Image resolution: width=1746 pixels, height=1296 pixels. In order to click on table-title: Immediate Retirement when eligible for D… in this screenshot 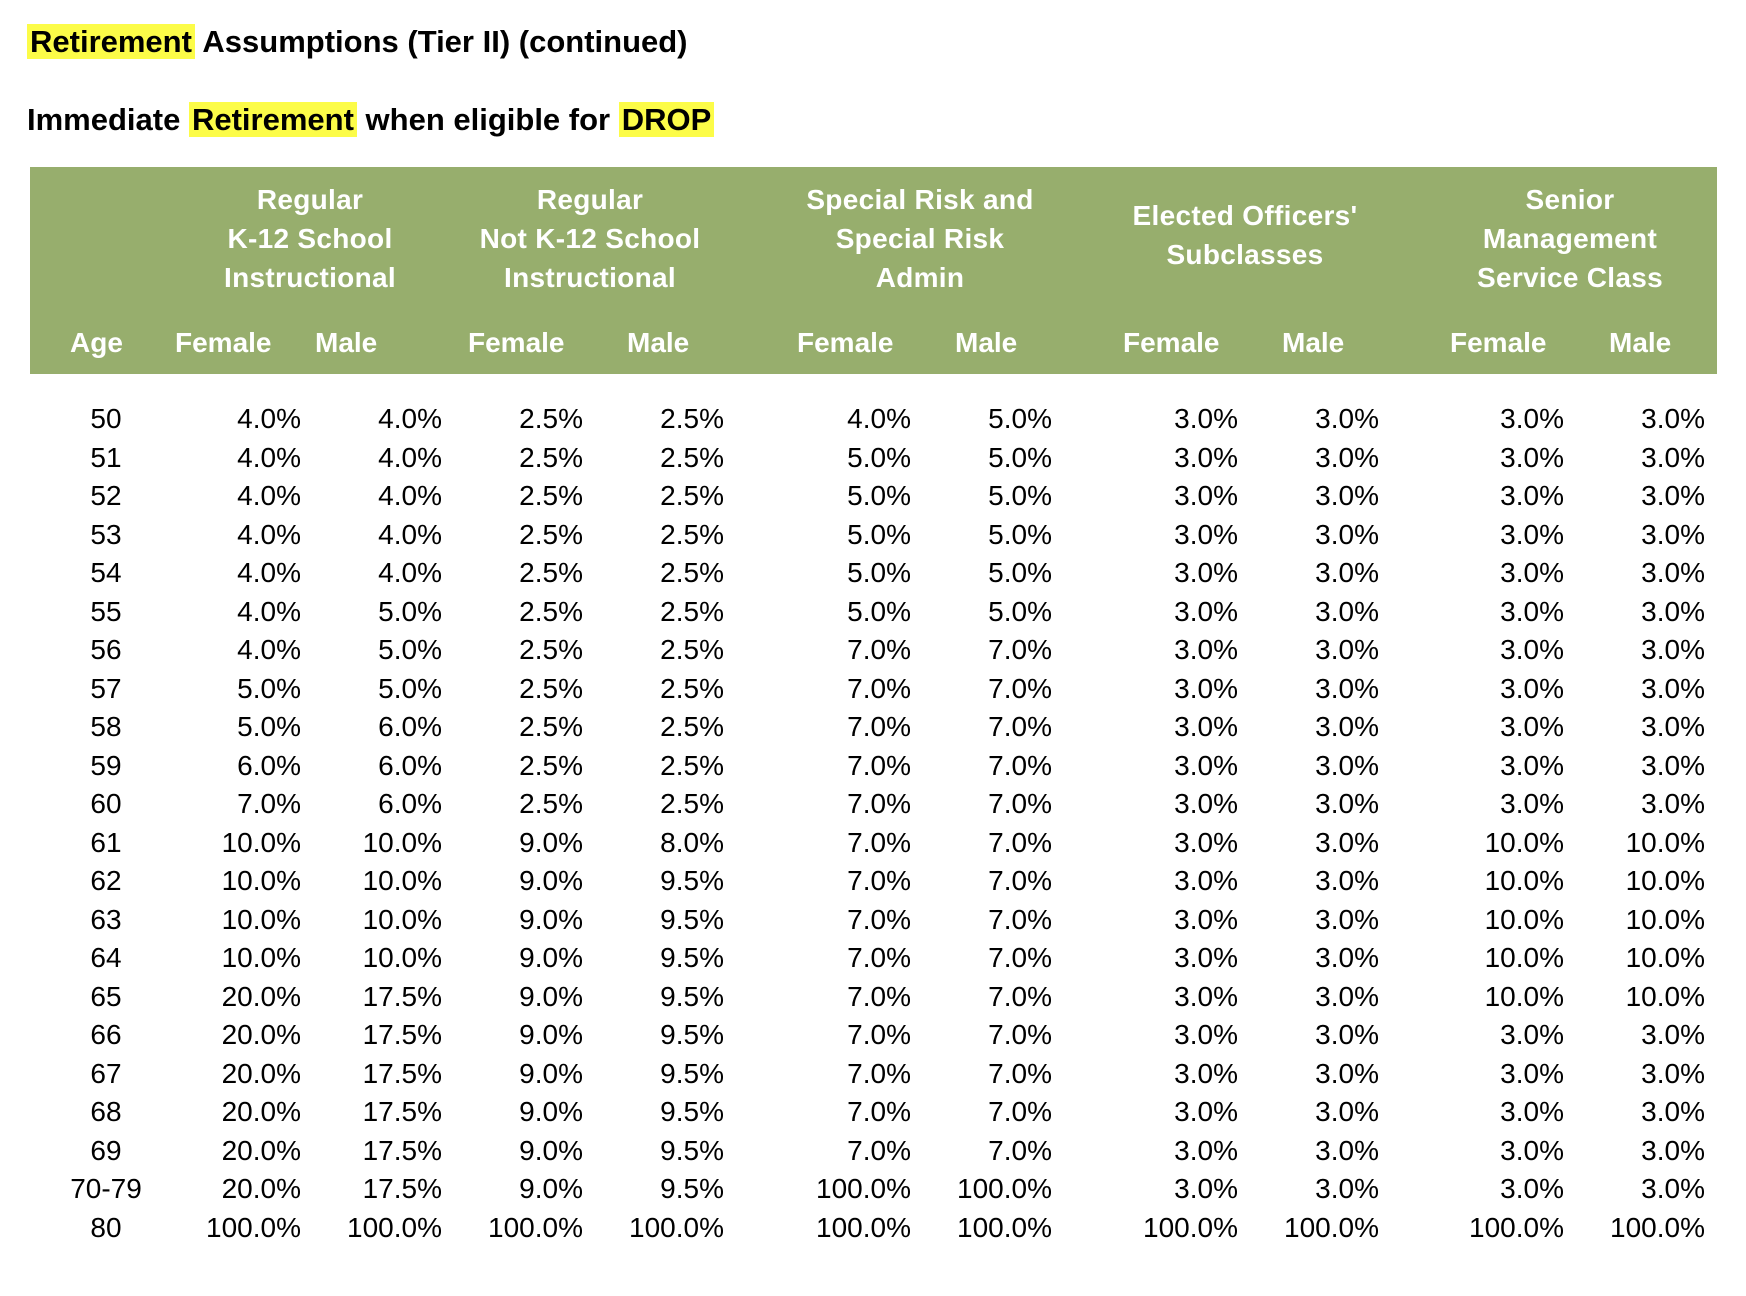, I will do `click(371, 120)`.